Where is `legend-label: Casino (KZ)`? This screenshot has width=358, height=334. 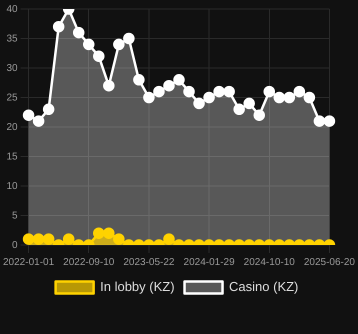
legend-label: Casino (KZ) is located at coordinates (263, 286).